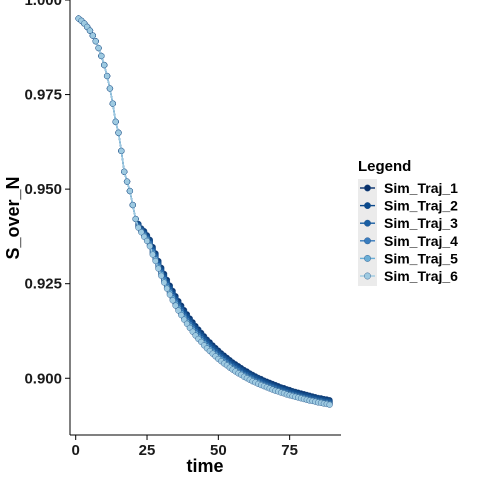  I want to click on legend-label: Sim_Traj_3, so click(421, 223).